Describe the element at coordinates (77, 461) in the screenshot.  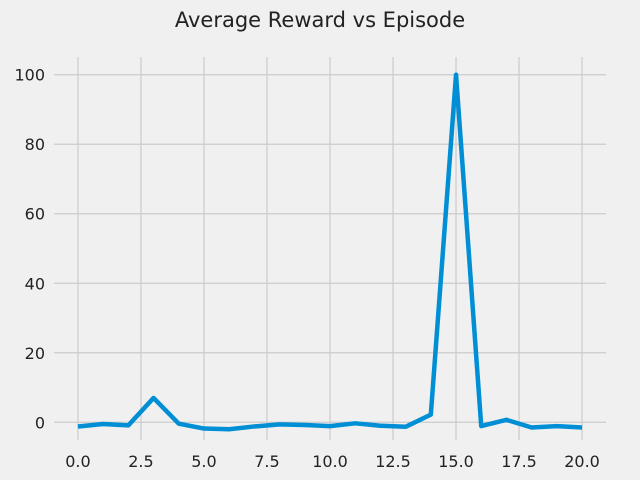
I see `x-tick-label: 0.0` at that location.